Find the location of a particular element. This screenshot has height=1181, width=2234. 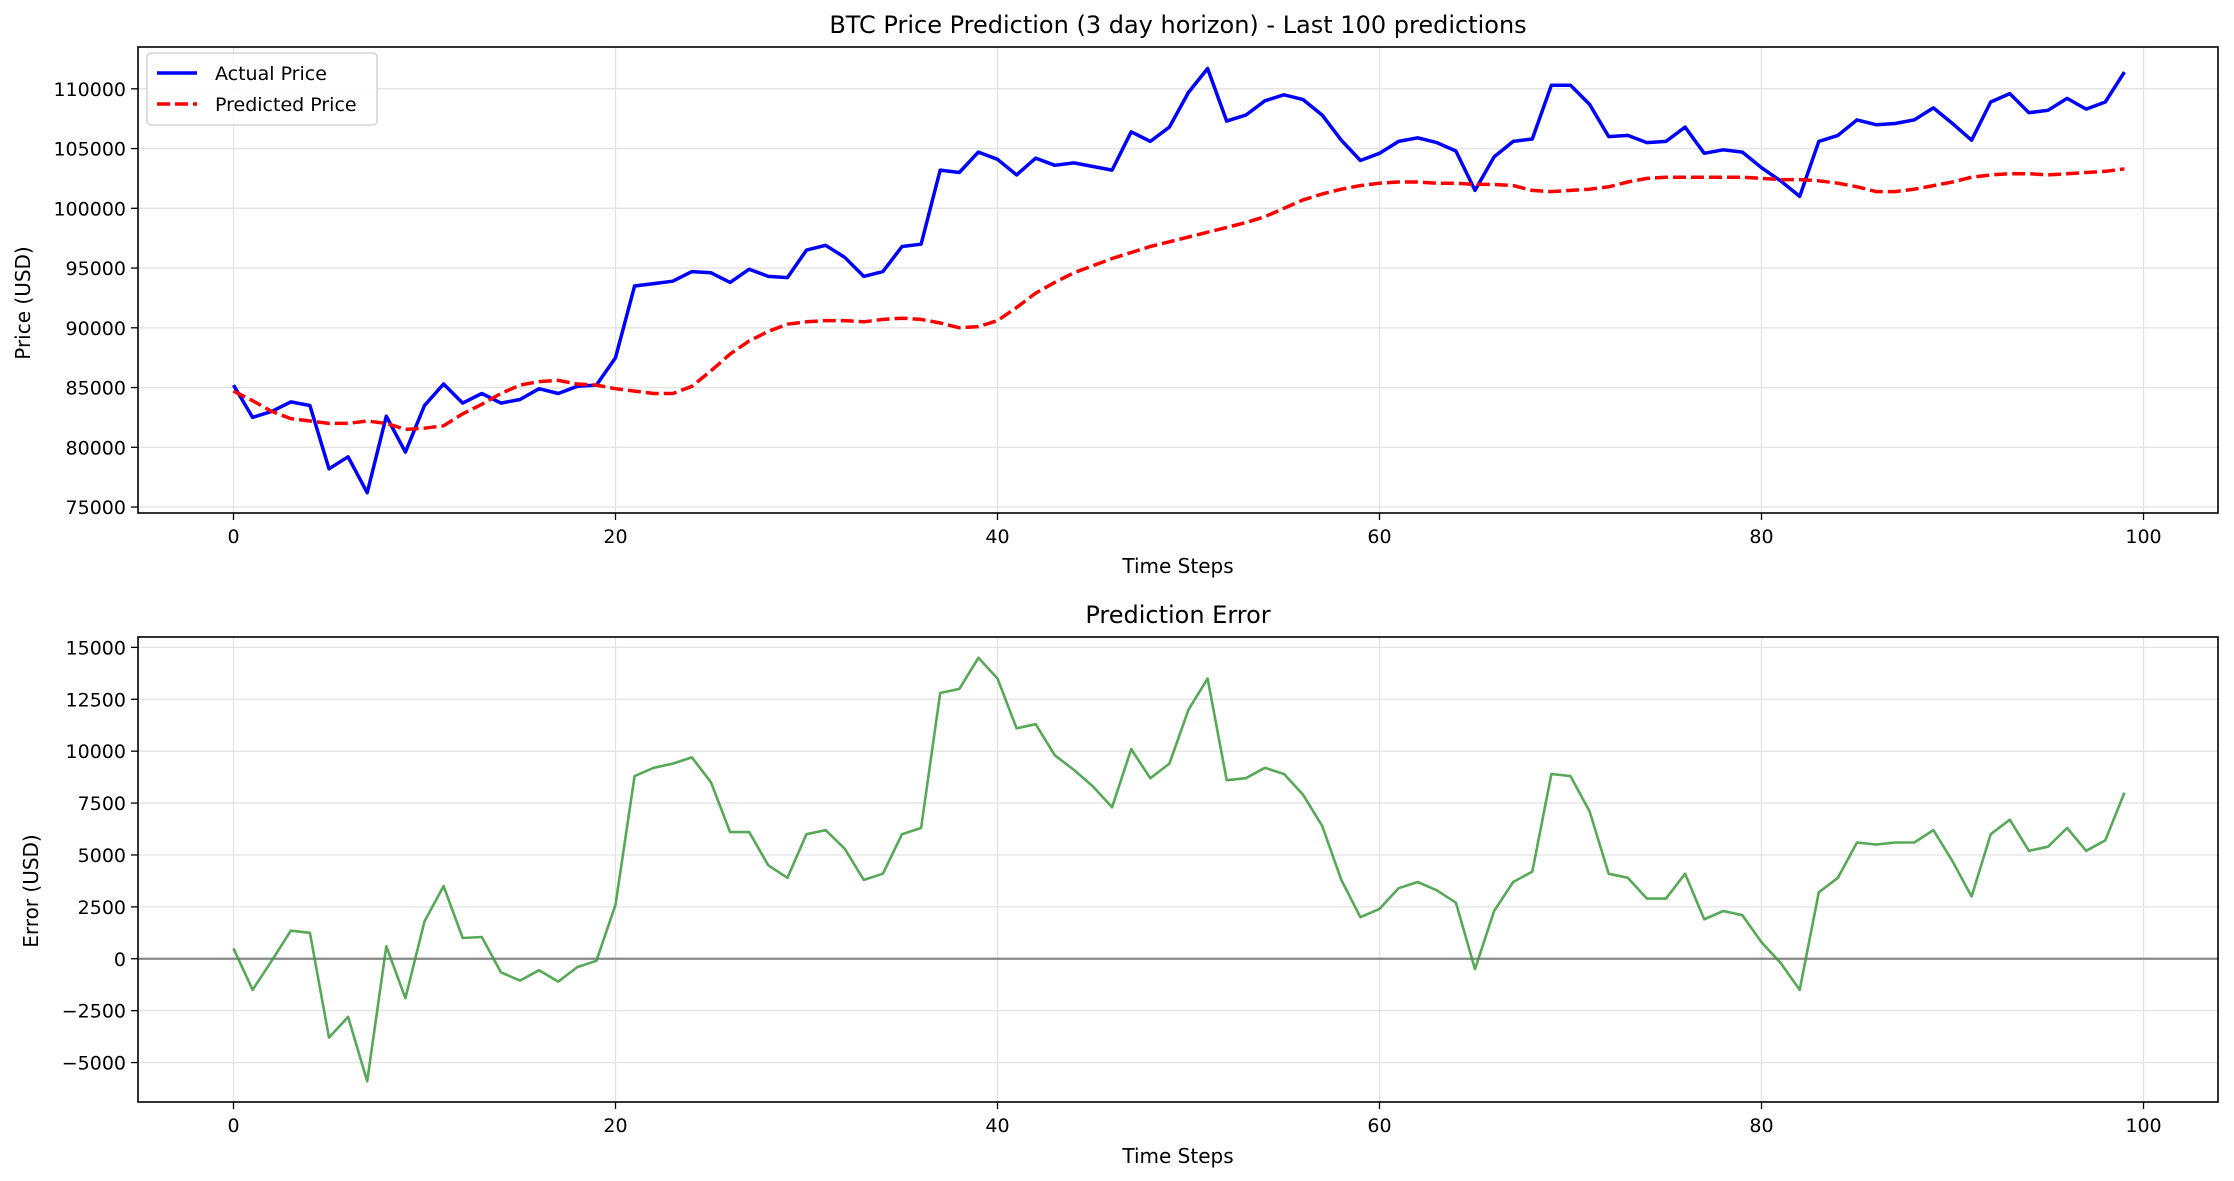

legend-label-predicted-price: Predicted Price is located at coordinates (286, 105).